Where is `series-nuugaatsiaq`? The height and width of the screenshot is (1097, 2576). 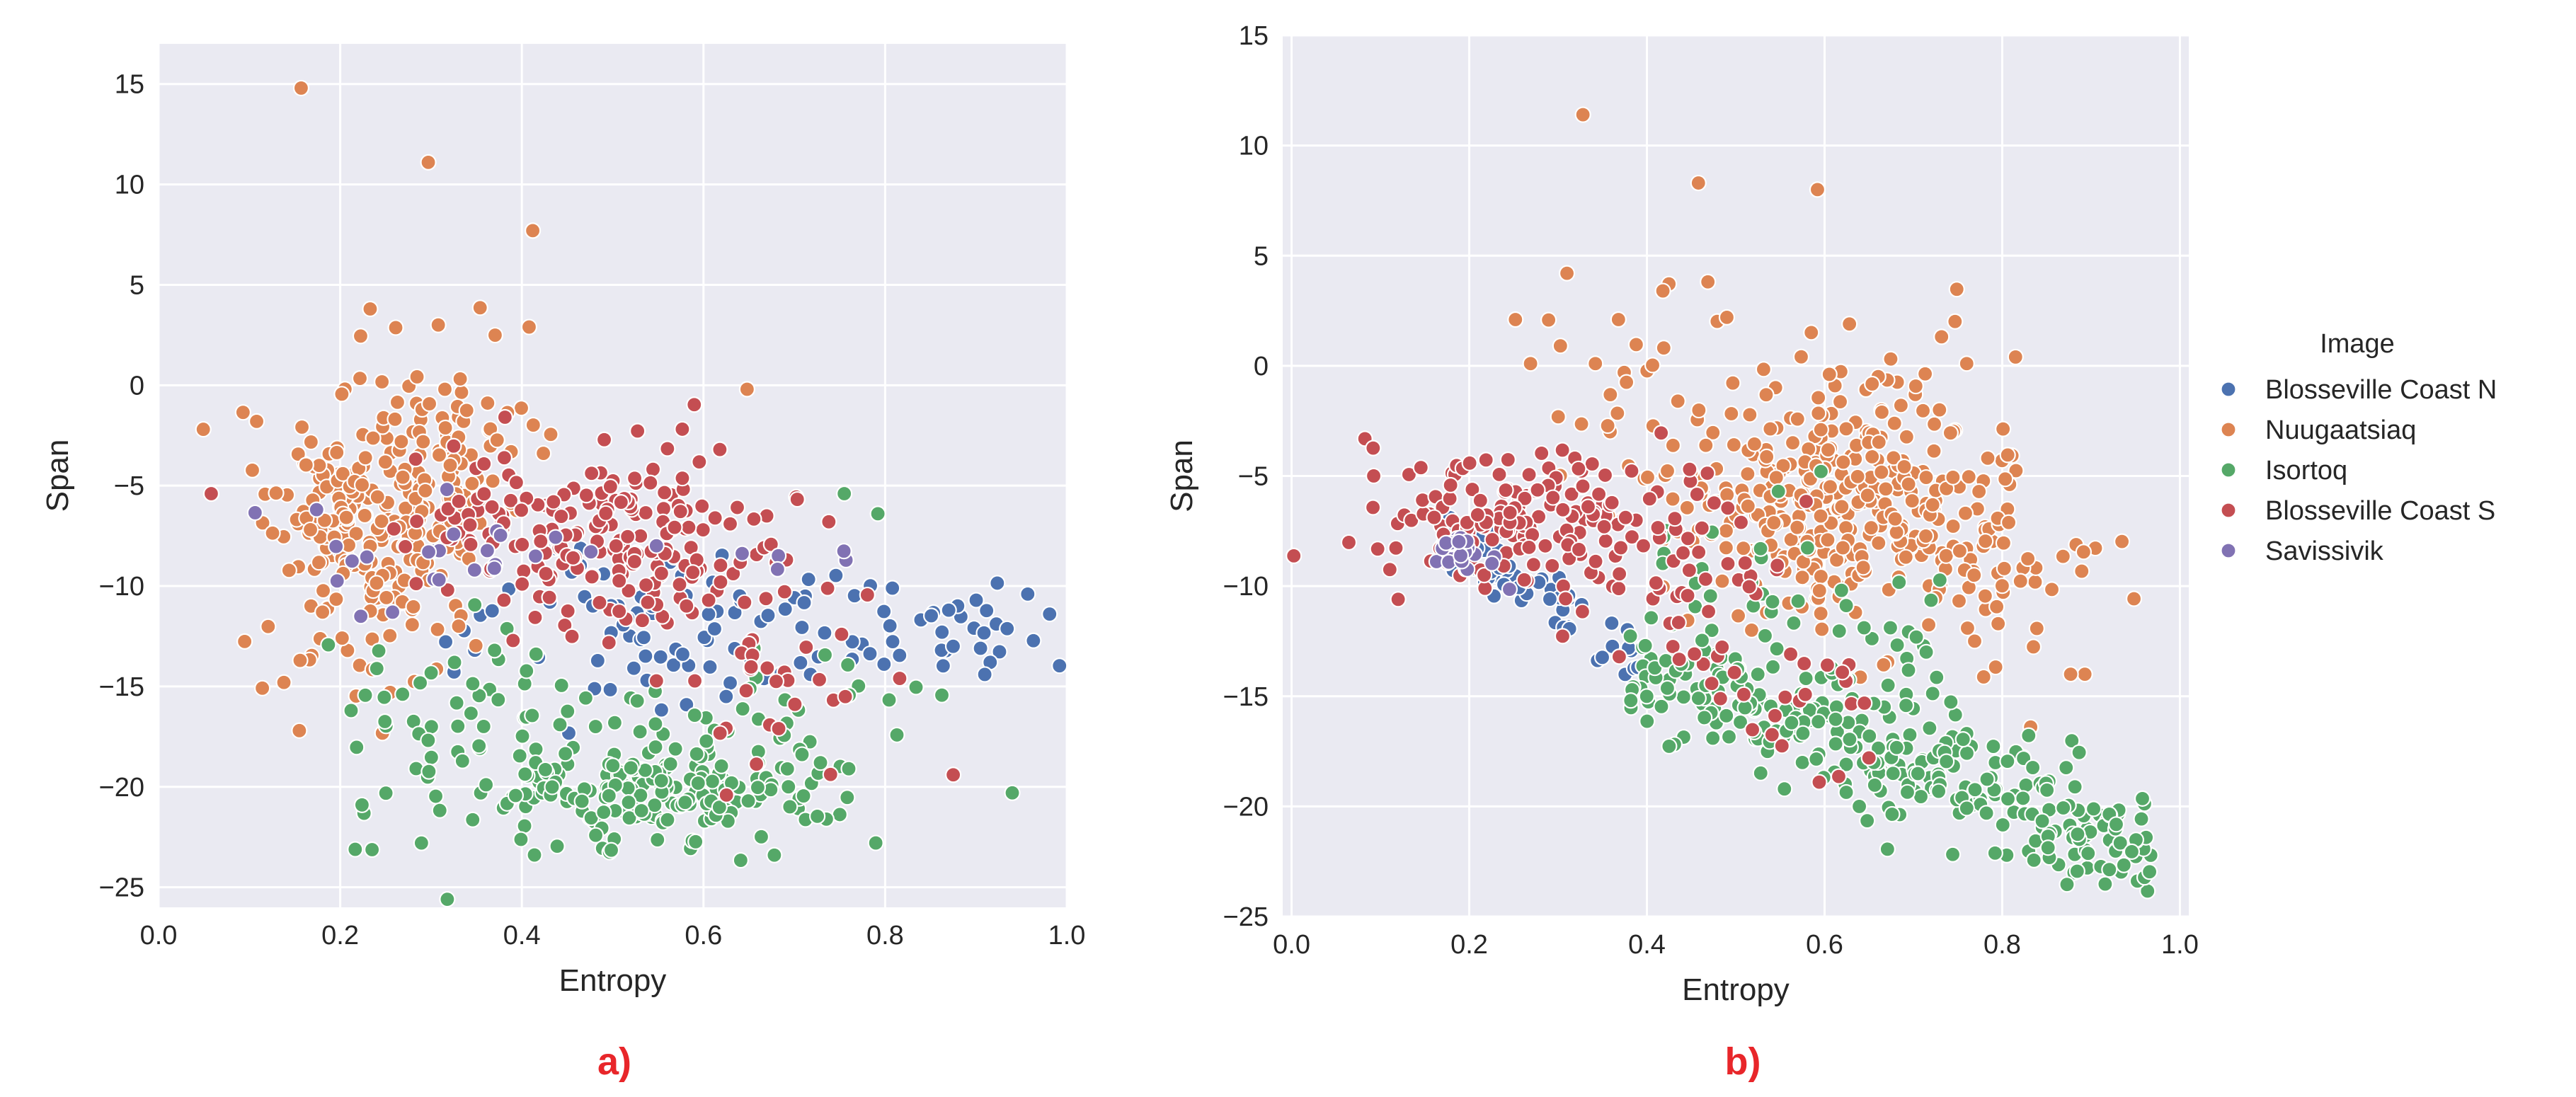 series-nuugaatsiaq is located at coordinates (475, 410).